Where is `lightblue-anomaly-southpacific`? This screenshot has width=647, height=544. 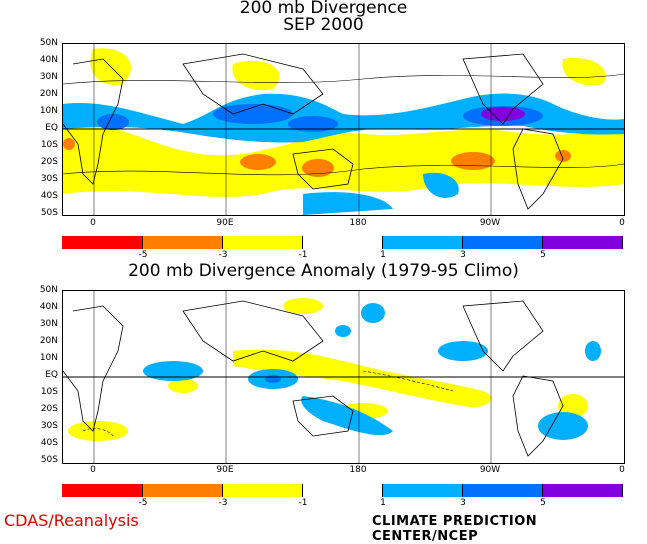 lightblue-anomaly-southpacific is located at coordinates (347, 416).